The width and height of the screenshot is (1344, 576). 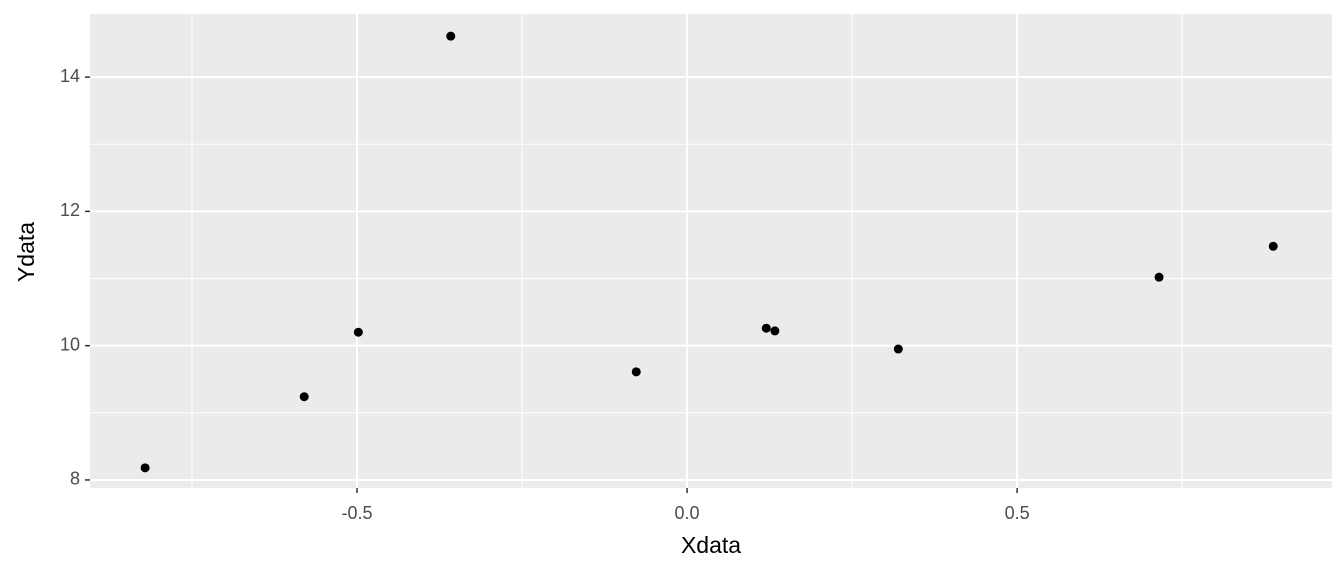 I want to click on y-axis-title: Ydata, so click(x=26, y=252).